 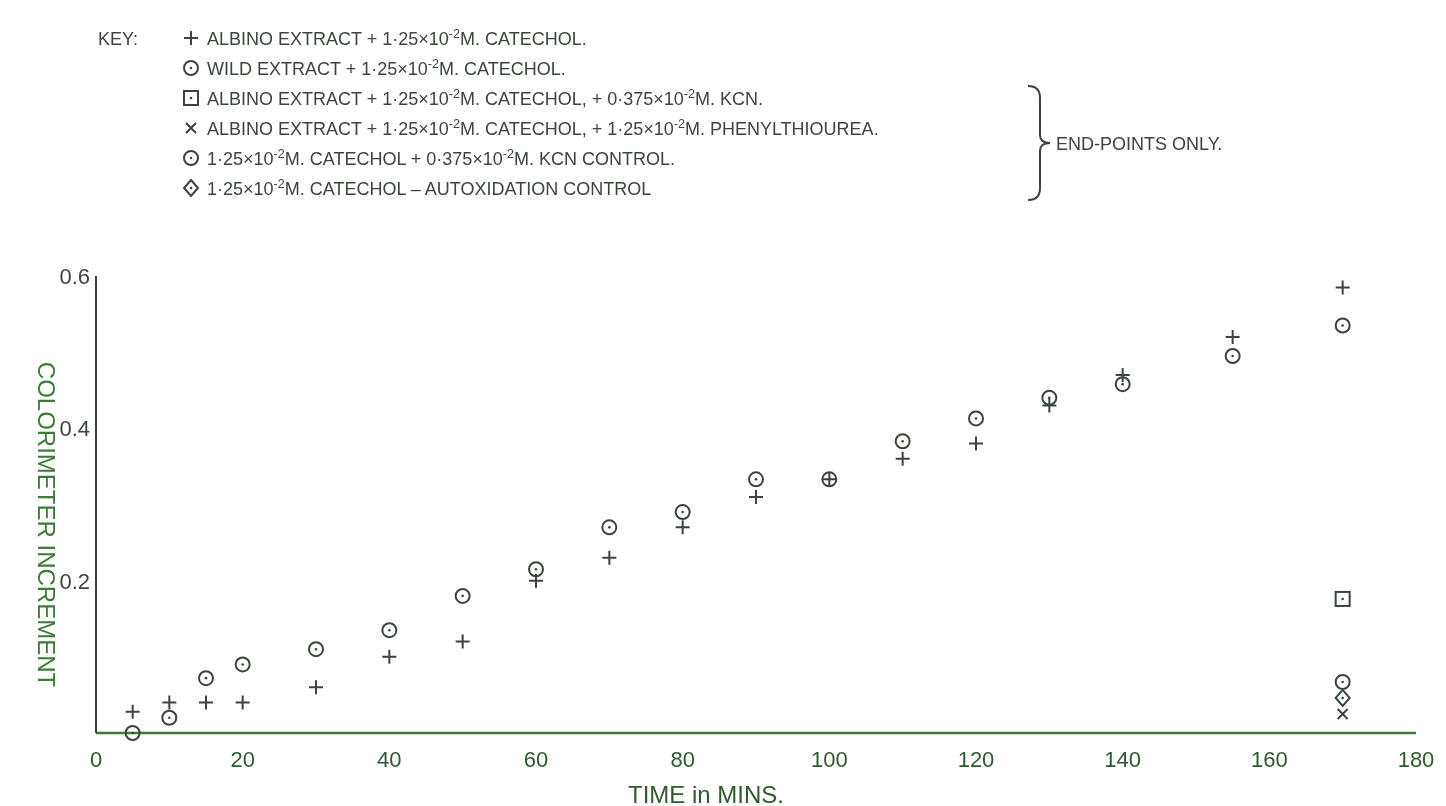 What do you see at coordinates (429, 188) in the screenshot?
I see `legend-label: 1·25×10$^{-2}$M. CATECHOL – AUTOXIDATION CONTROL` at bounding box center [429, 188].